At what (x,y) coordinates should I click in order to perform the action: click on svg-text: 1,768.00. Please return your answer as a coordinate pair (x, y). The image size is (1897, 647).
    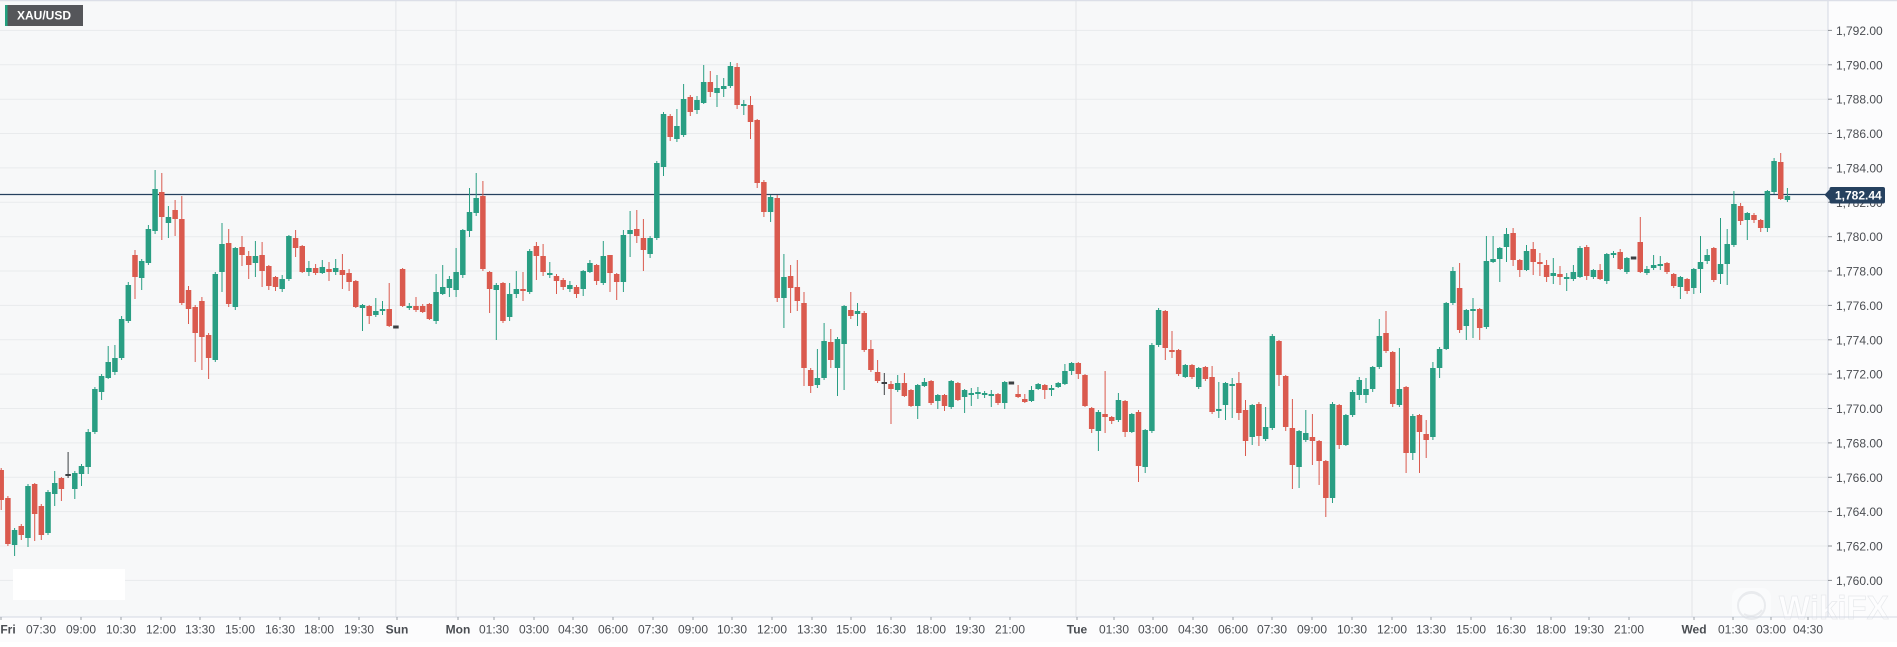
    Looking at the image, I should click on (1859, 443).